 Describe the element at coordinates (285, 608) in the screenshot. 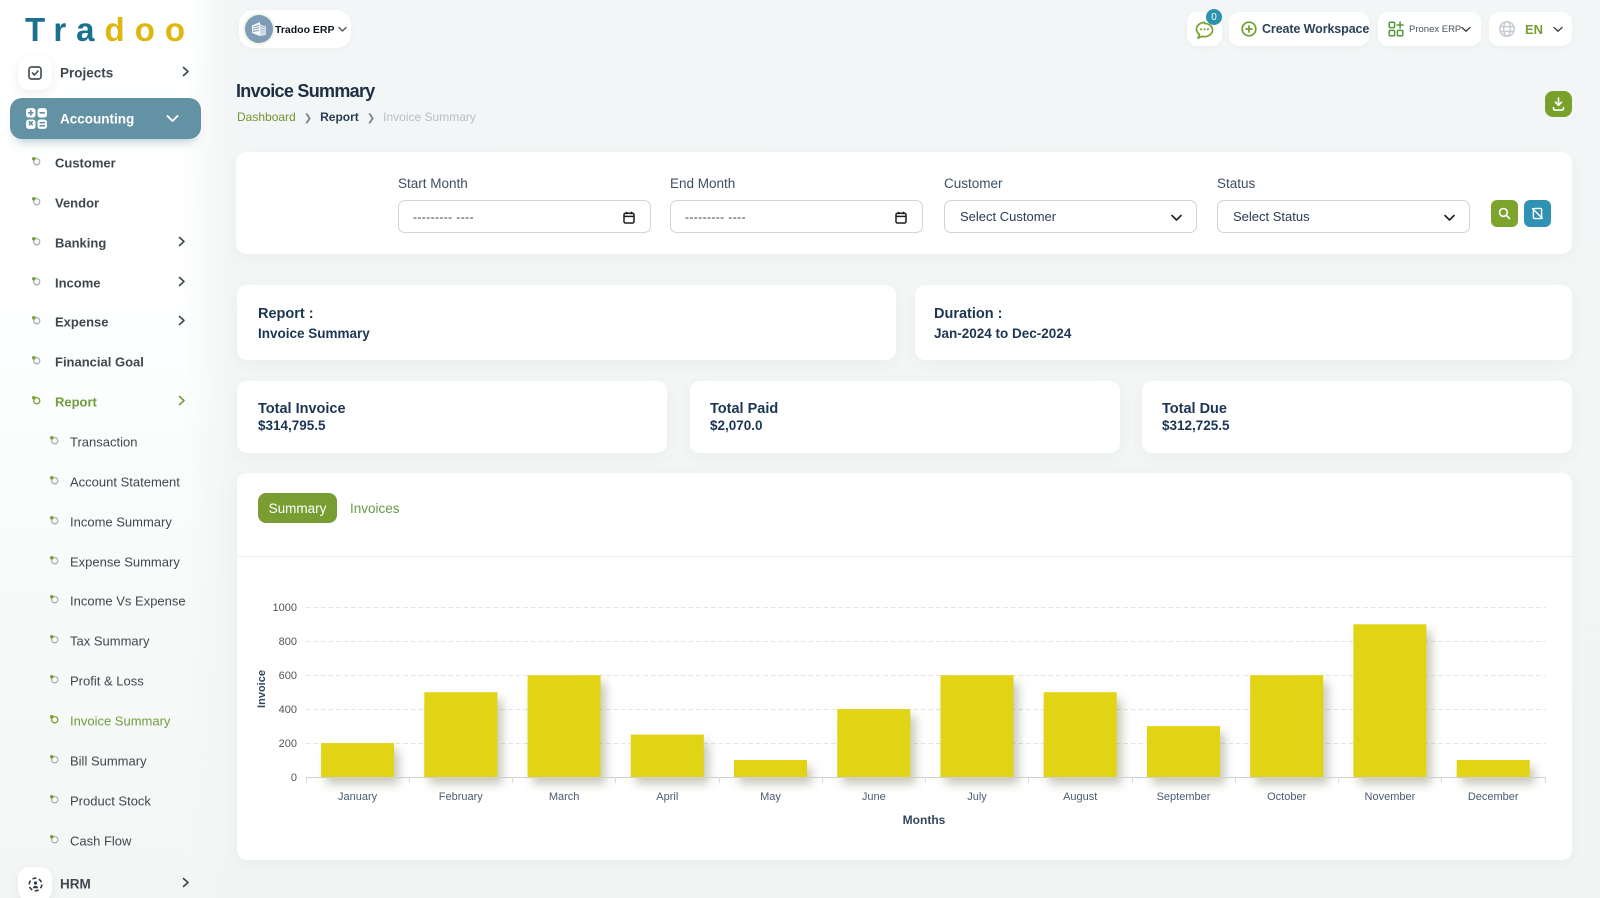

I see `svg-text: 1000` at that location.